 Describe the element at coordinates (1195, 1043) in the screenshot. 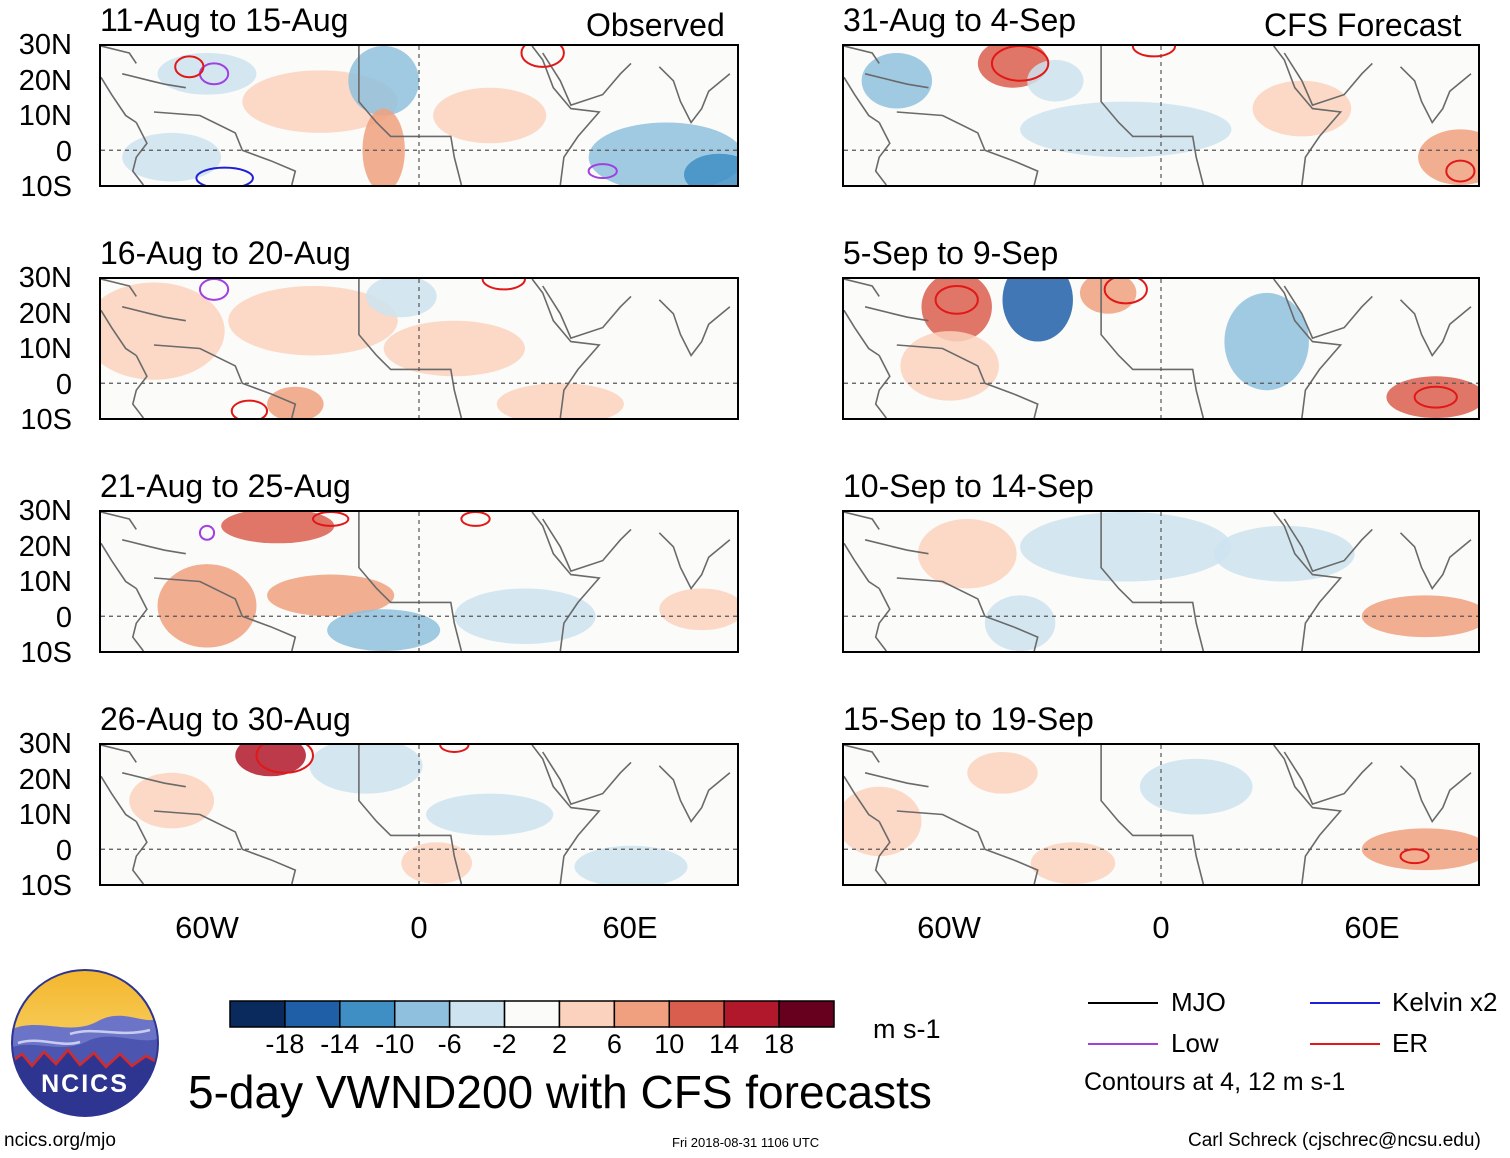

I see `legend-label-low: Low` at that location.